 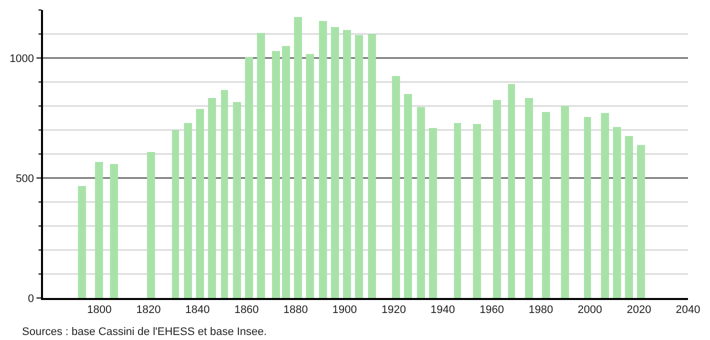 I want to click on x-tick-label: 2040, so click(x=688, y=310).